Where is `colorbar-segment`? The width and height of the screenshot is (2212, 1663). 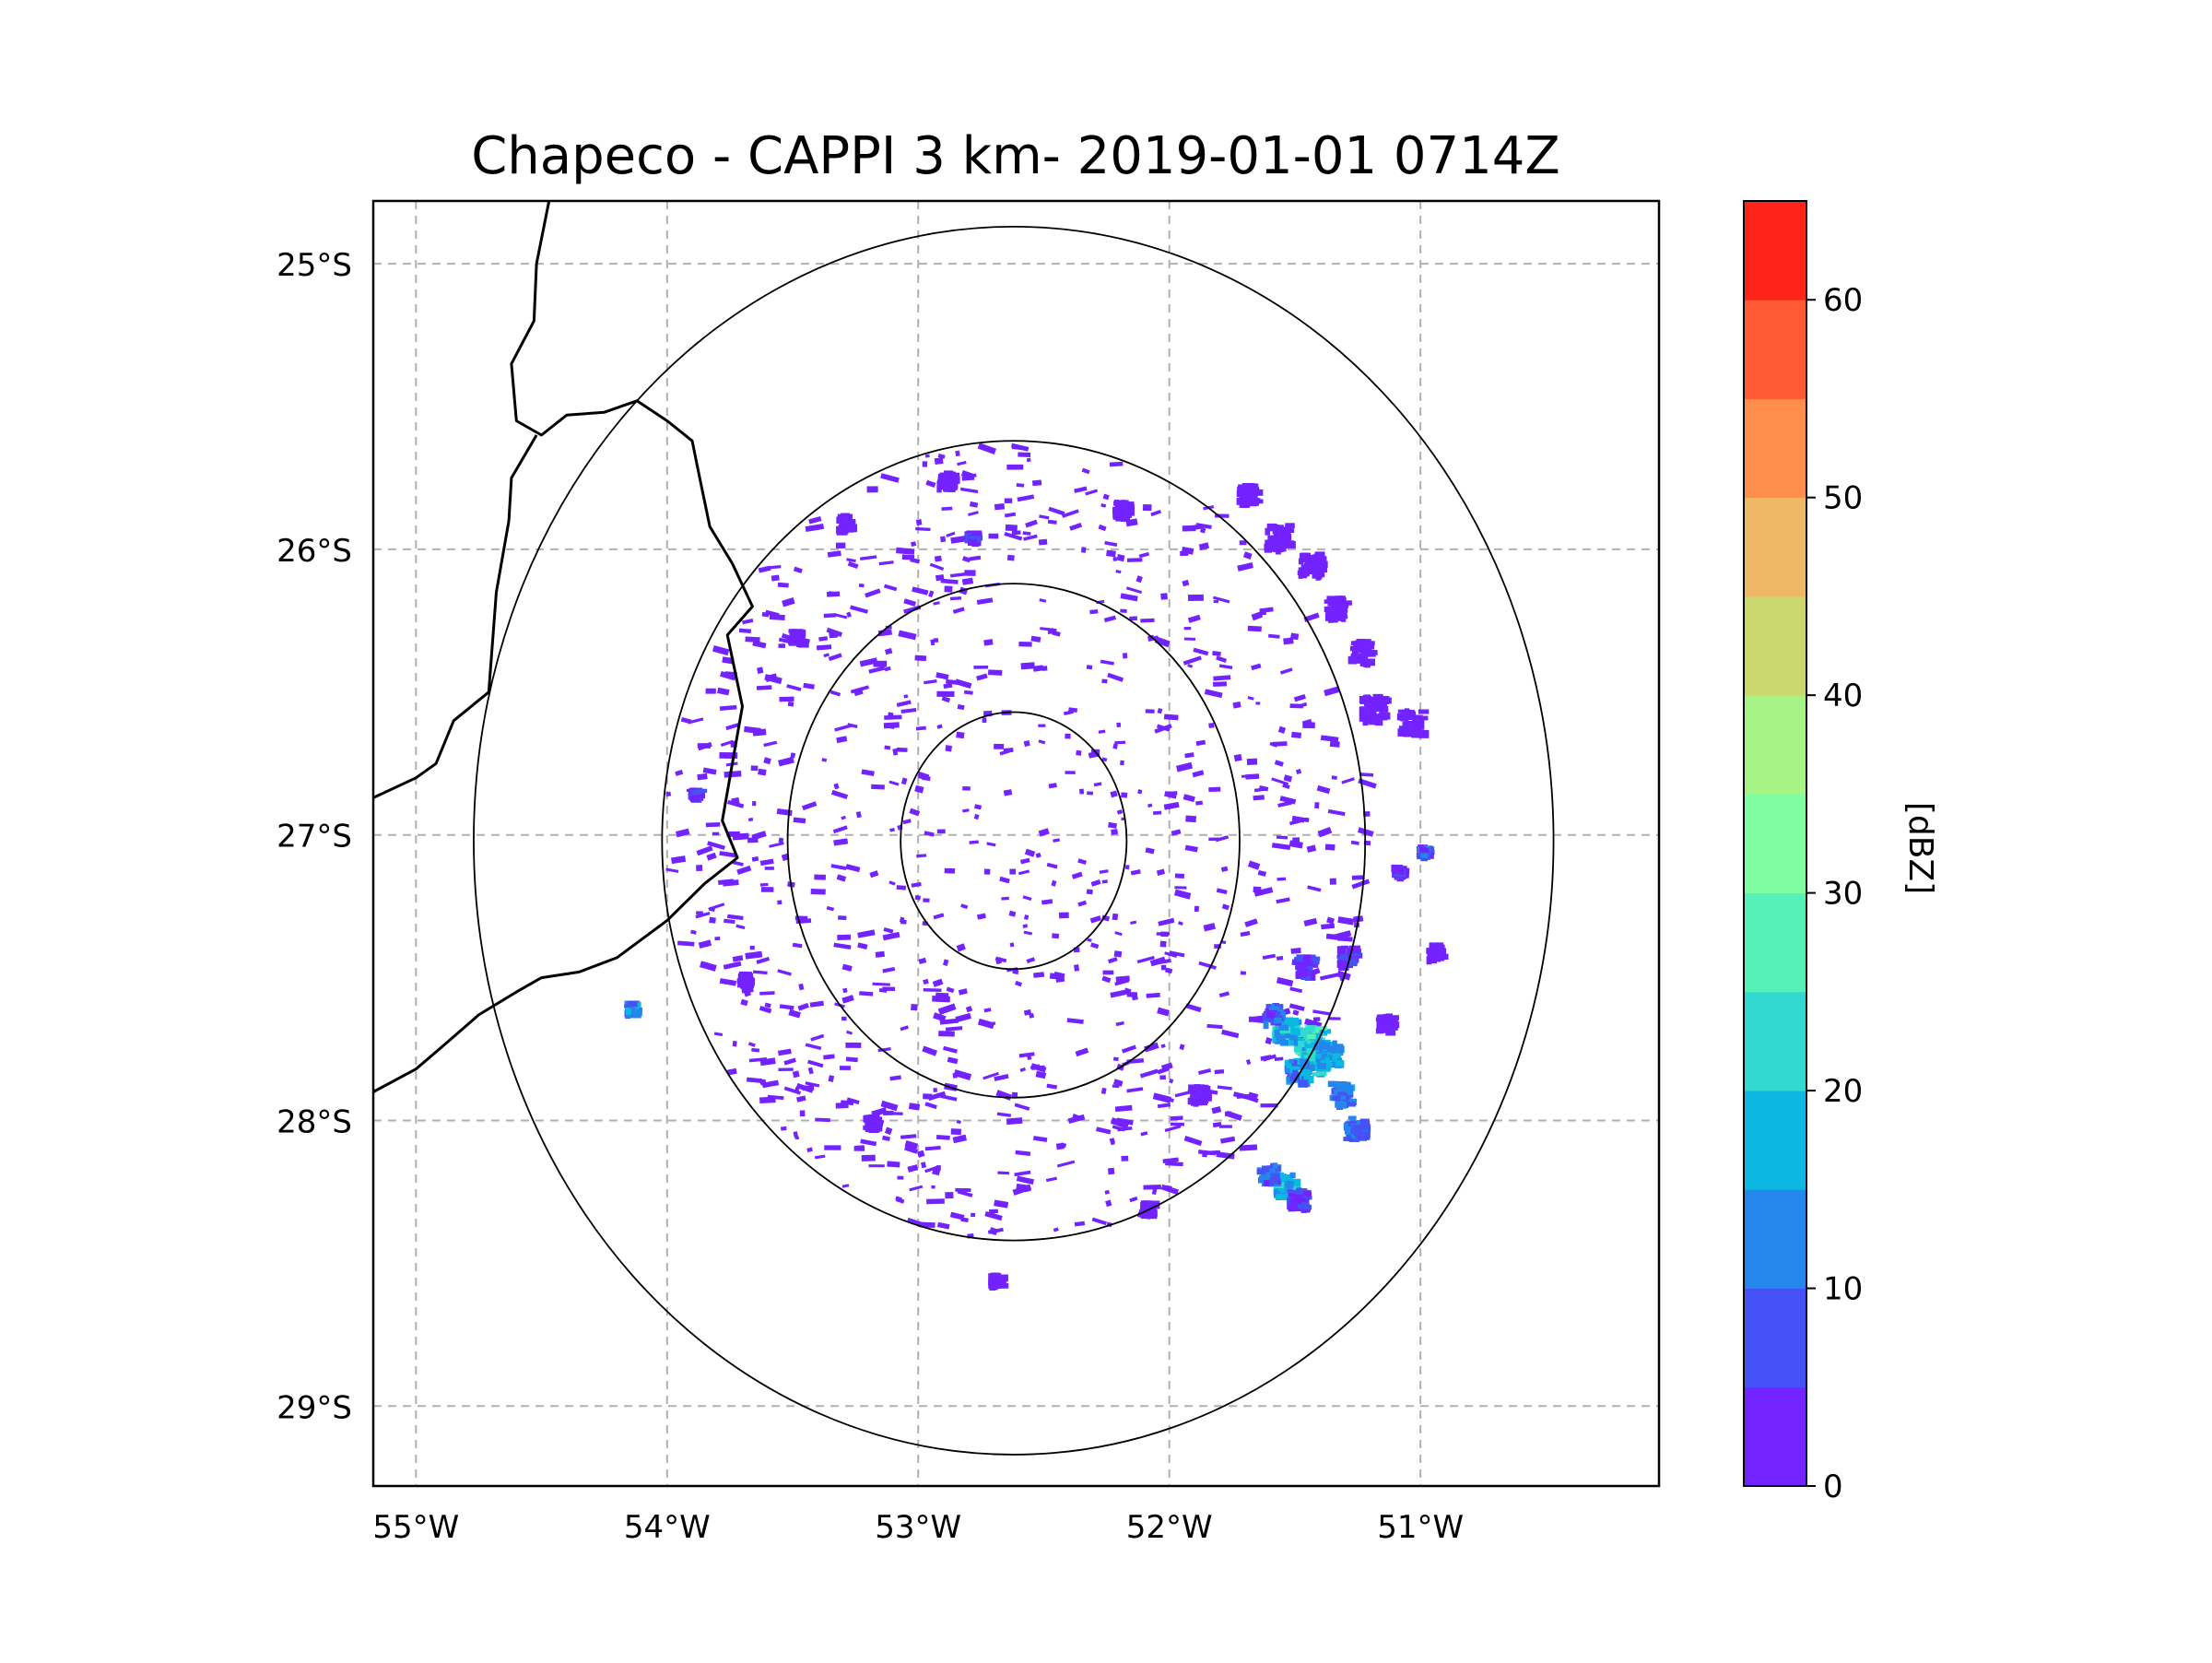 colorbar-segment is located at coordinates (1775, 844).